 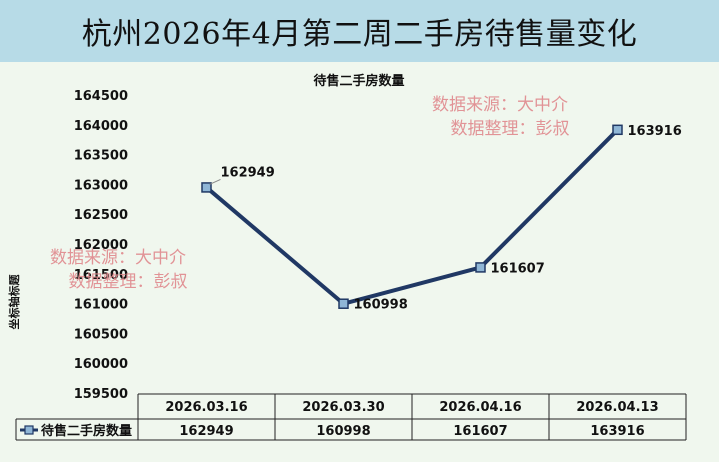 What do you see at coordinates (101, 156) in the screenshot?
I see `y-tick-label: 163500` at bounding box center [101, 156].